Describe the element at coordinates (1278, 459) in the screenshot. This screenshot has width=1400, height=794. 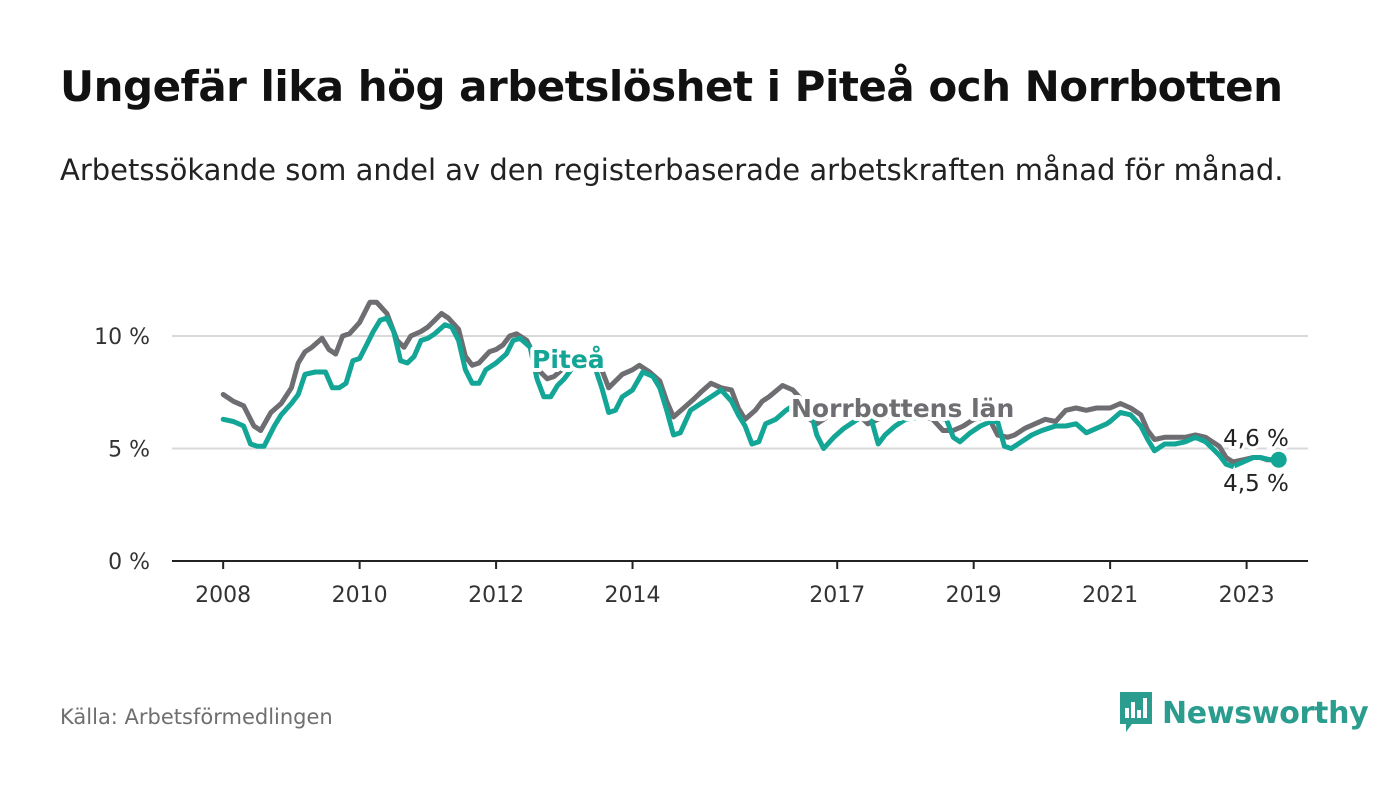
I see `endpoint-marker-pitea` at that location.